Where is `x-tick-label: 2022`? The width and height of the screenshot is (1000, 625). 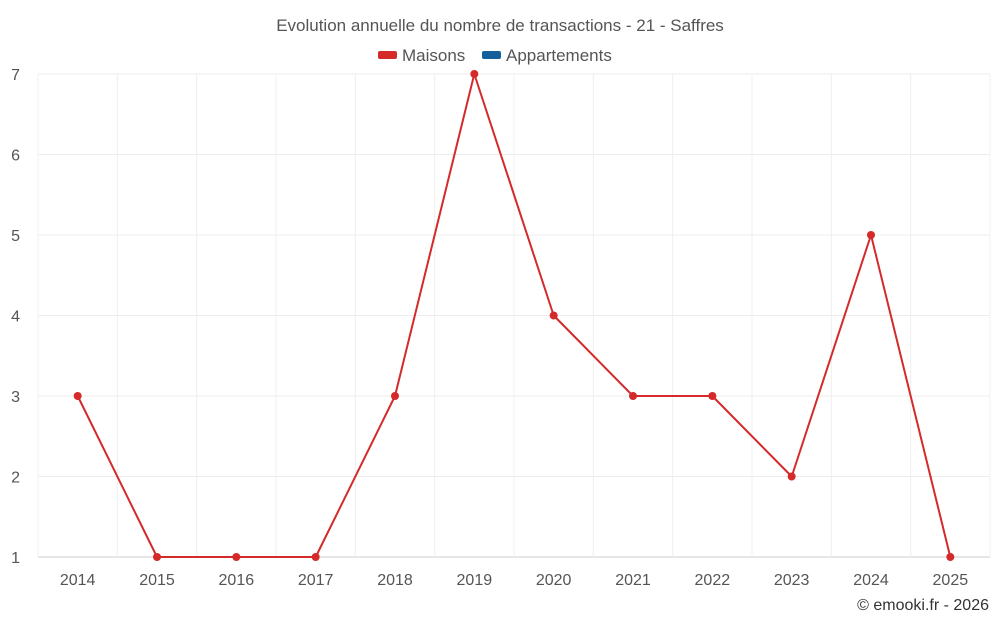
x-tick-label: 2022 is located at coordinates (713, 580).